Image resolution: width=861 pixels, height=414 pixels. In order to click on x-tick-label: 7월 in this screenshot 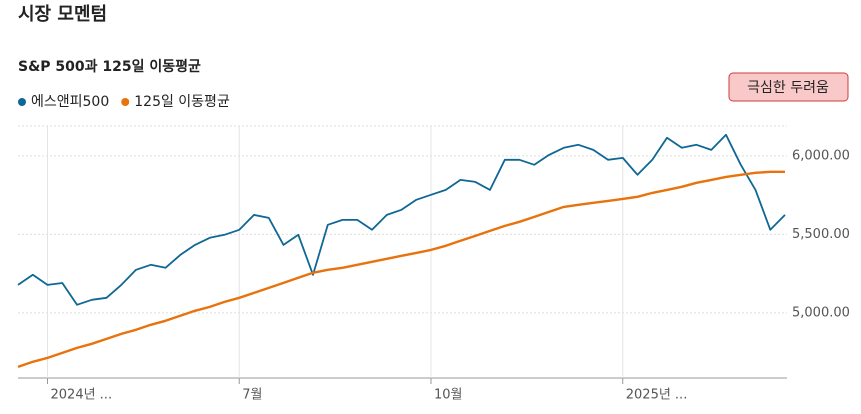, I will do `click(252, 395)`.